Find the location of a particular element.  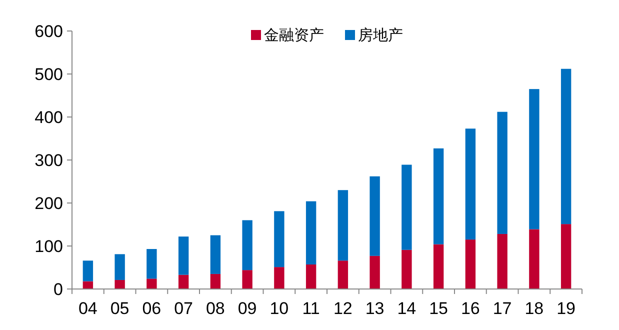

y-tick-label: 600 is located at coordinates (48, 31).